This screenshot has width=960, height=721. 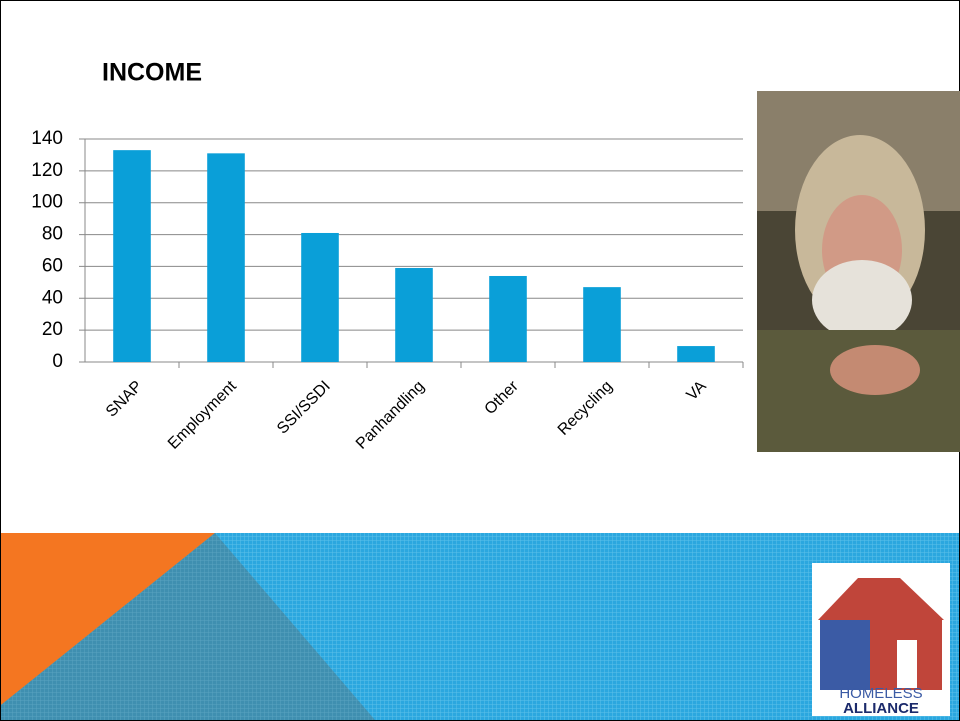 I want to click on chart-title: INCOME, so click(x=152, y=73).